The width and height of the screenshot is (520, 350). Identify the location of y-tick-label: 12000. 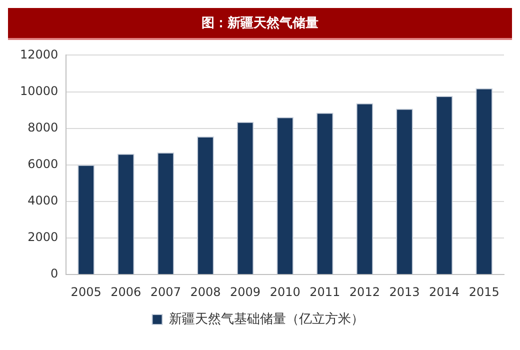
(39, 54).